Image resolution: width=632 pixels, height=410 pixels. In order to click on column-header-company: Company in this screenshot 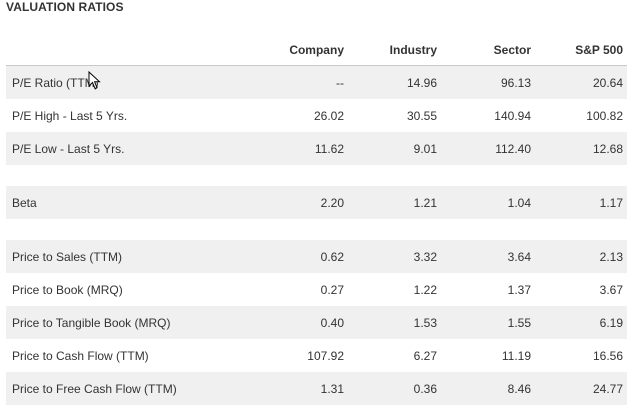, I will do `click(297, 50)`.